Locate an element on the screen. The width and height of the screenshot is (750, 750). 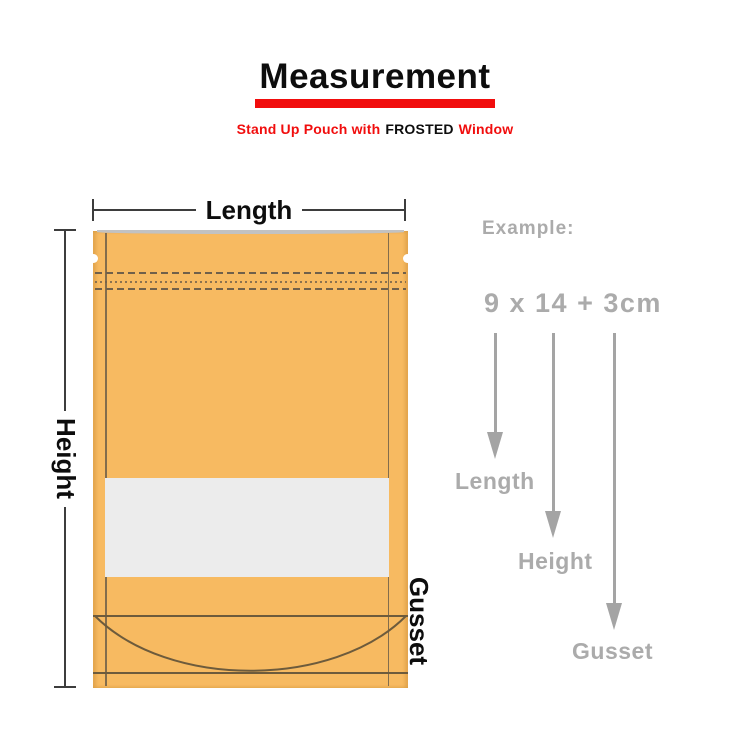
zipper-dashed-line-top is located at coordinates (250, 273).